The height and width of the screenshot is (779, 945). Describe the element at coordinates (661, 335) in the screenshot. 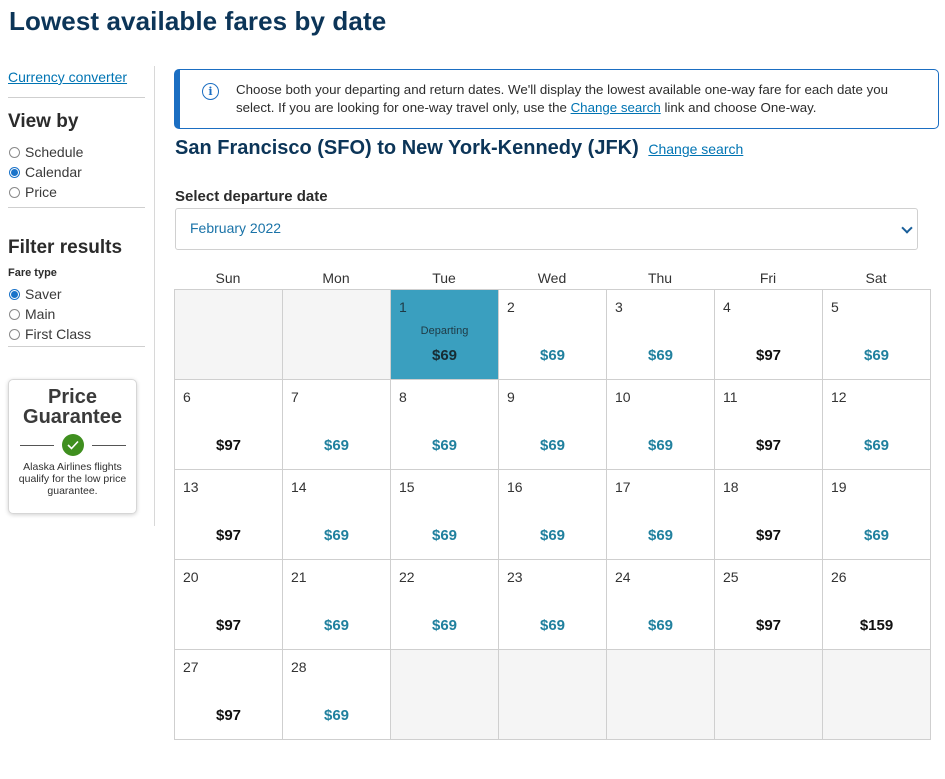

I see `day-cell: 3 $69` at that location.